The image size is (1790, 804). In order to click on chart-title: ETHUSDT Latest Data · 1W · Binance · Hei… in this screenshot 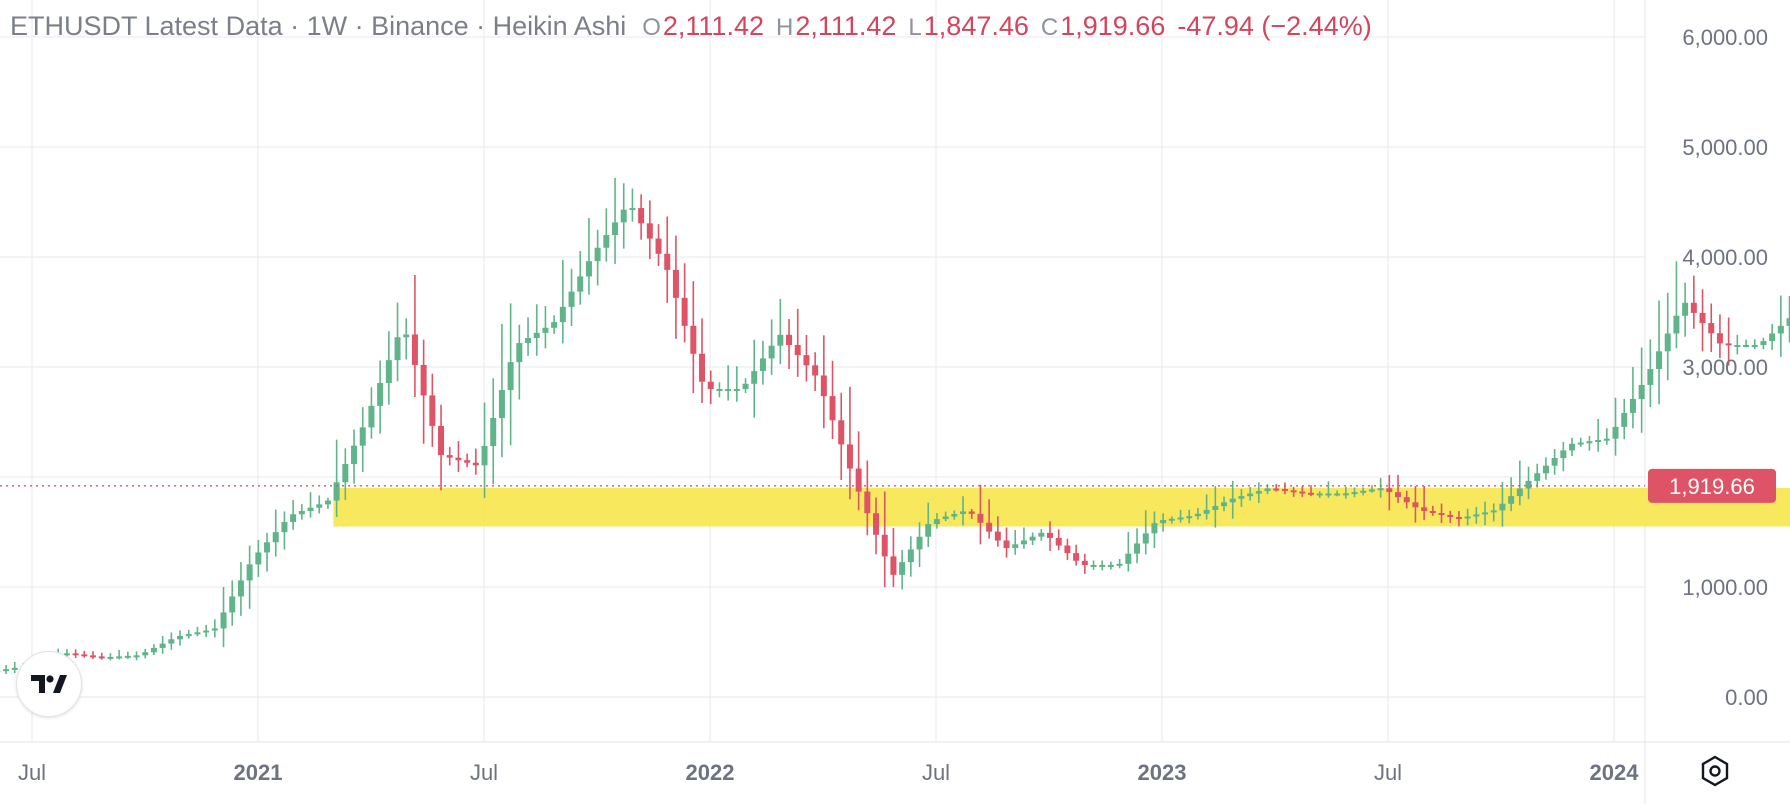, I will do `click(318, 25)`.